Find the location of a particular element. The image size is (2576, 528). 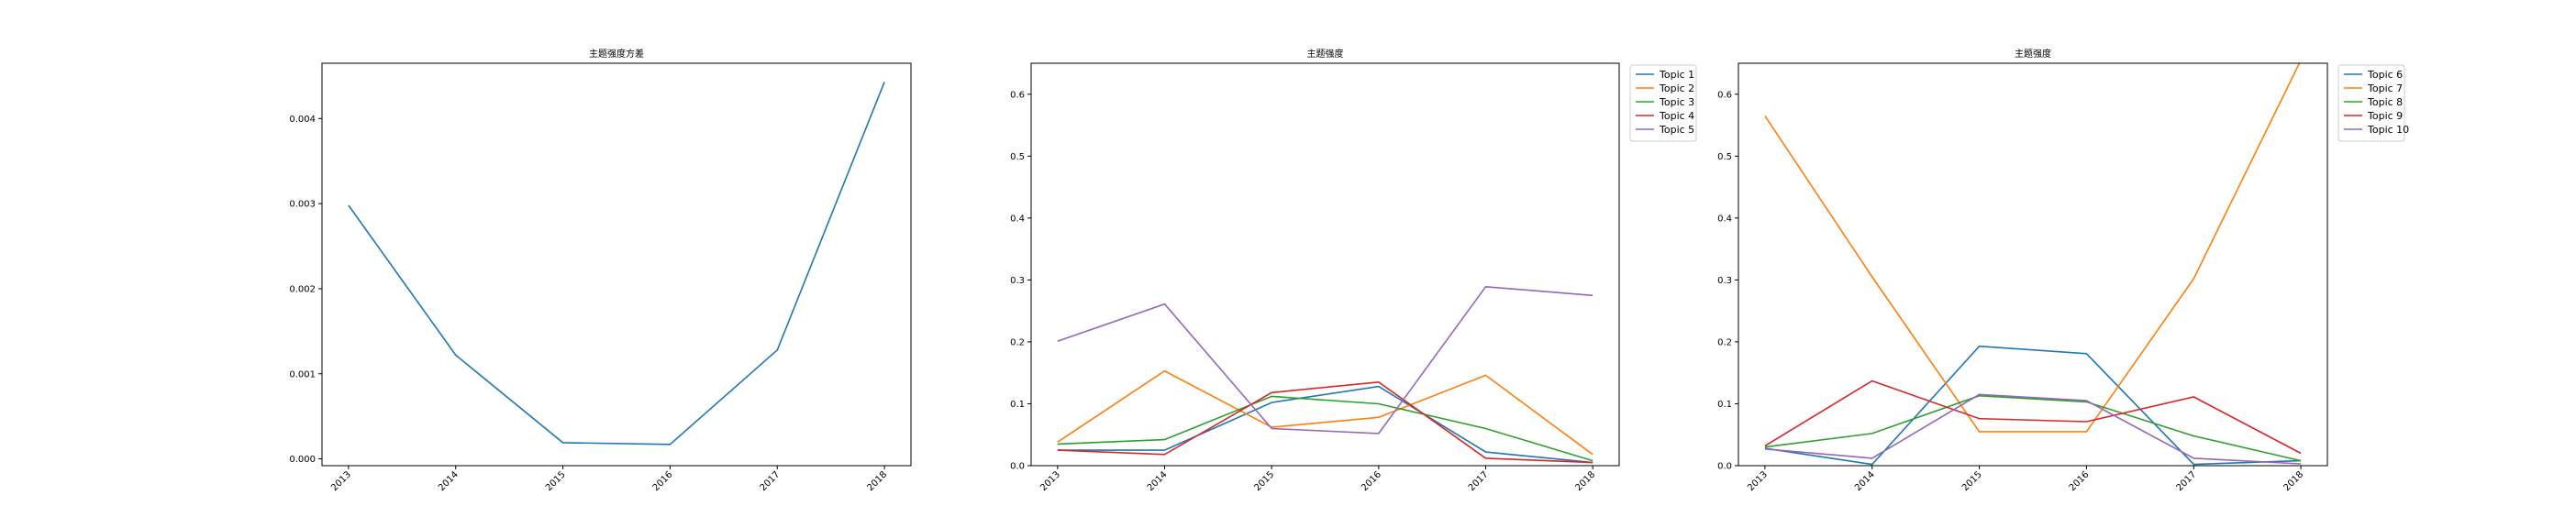

y-tick-label: 0.002 is located at coordinates (302, 289).